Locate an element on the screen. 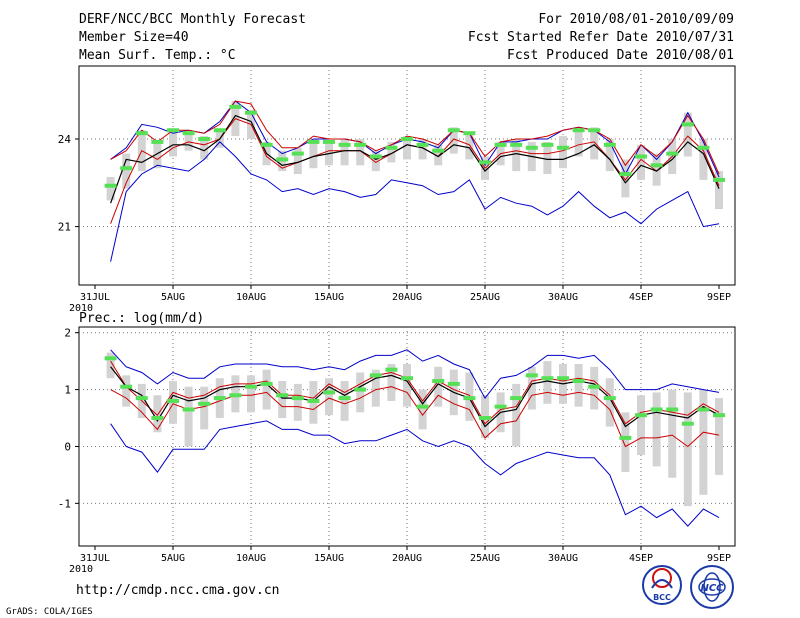  ncc-logo-label: NCC is located at coordinates (712, 588).